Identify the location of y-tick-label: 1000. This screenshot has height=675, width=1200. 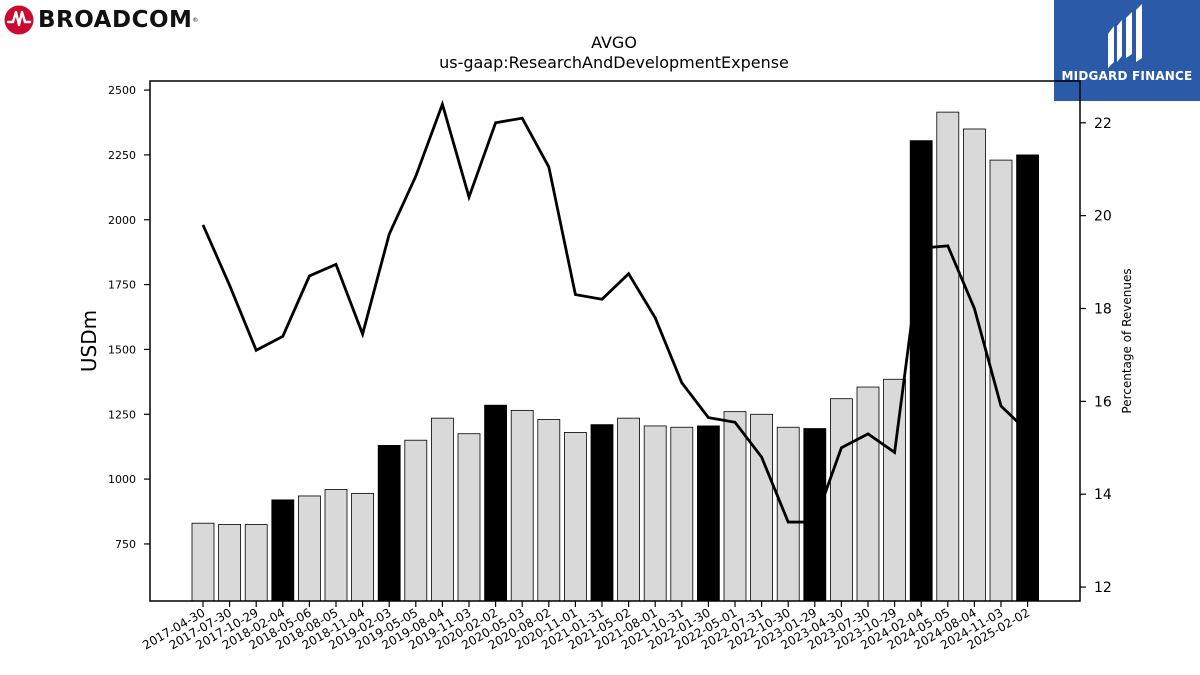
(122, 479).